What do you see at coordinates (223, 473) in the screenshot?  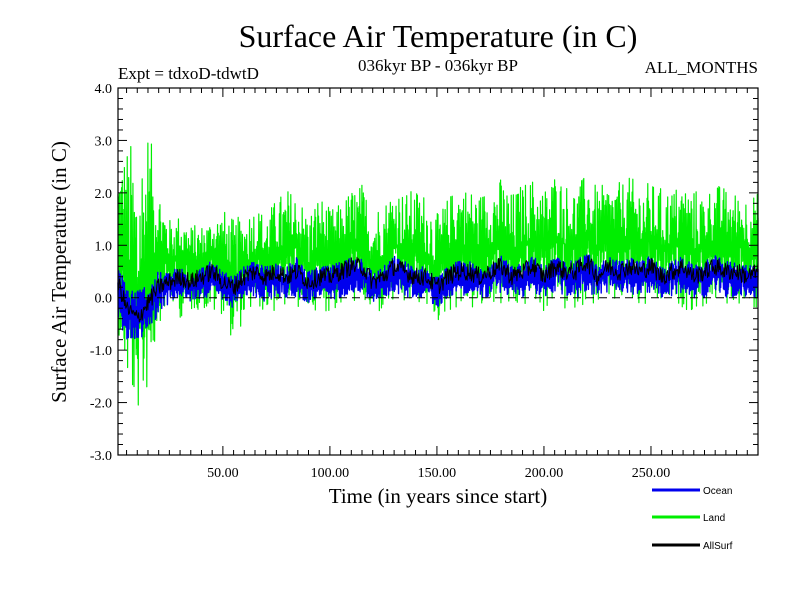 I see `x-tick-label: 50.00` at bounding box center [223, 473].